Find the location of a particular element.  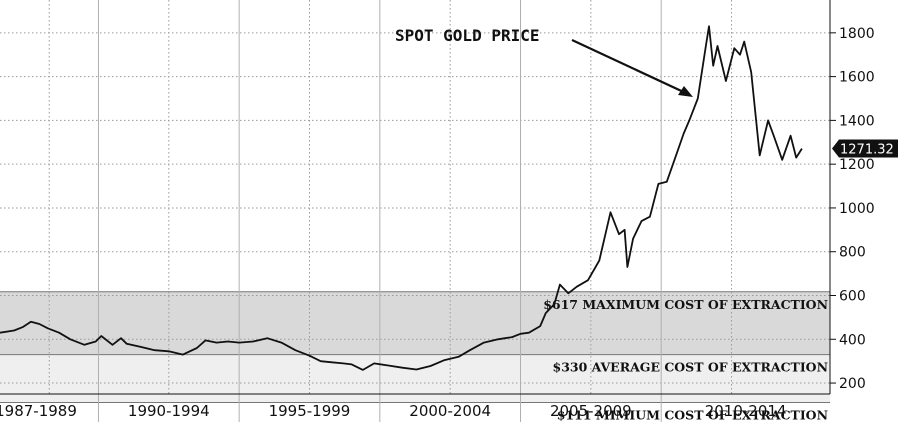

y-tick-label-200: 200 is located at coordinates (852, 384).